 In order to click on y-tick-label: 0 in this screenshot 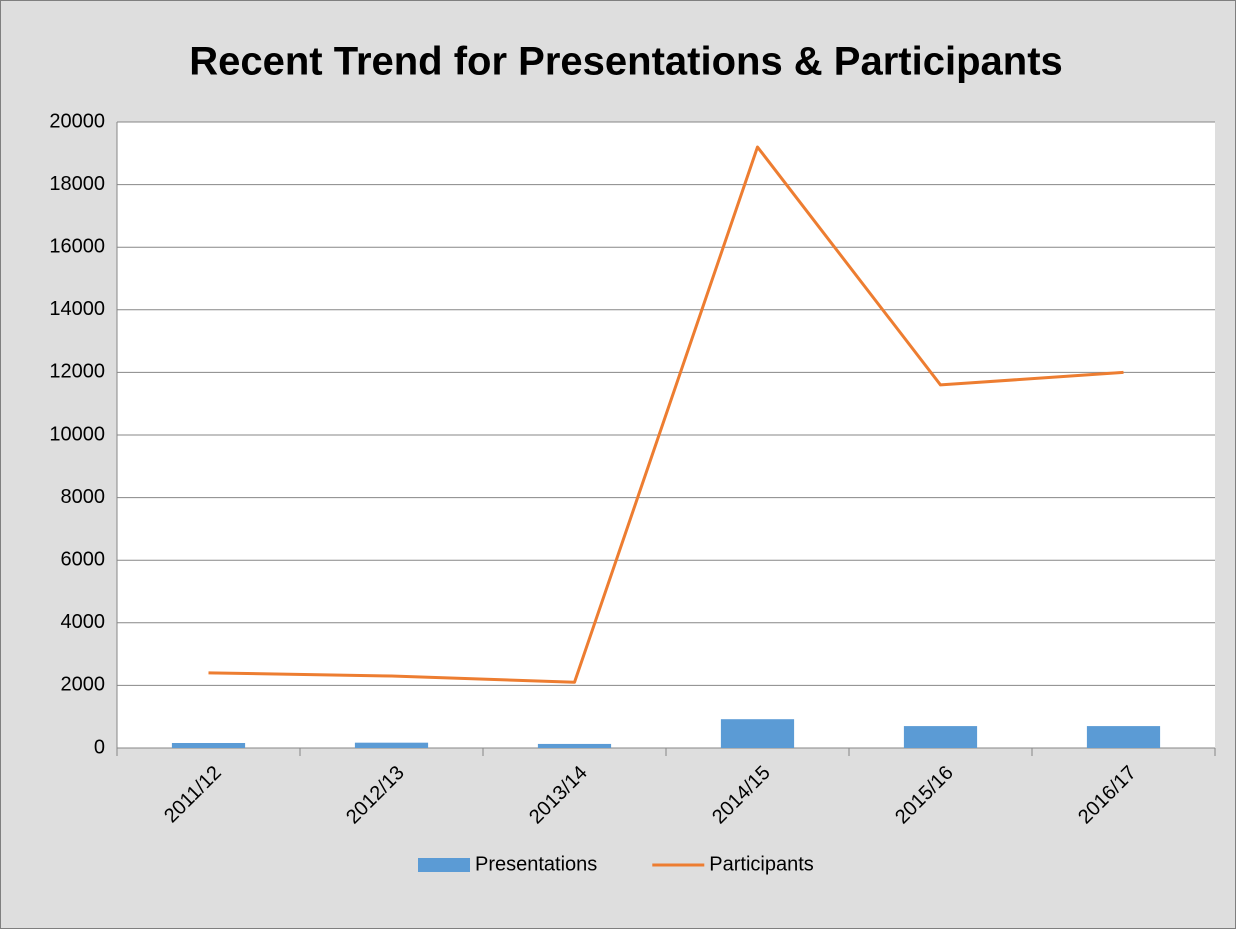, I will do `click(99, 747)`.